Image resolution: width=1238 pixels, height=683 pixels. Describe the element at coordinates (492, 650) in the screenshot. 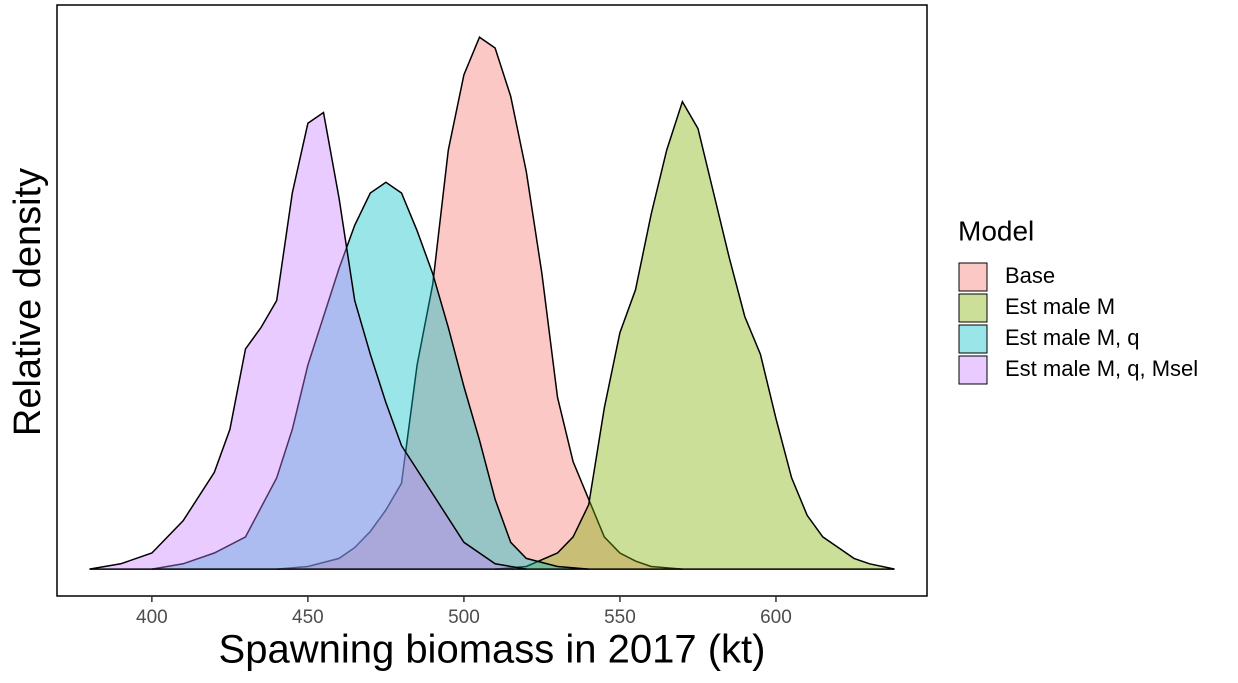

I see `x-axis-label: Spawning biomass in 2017 (kt)` at that location.